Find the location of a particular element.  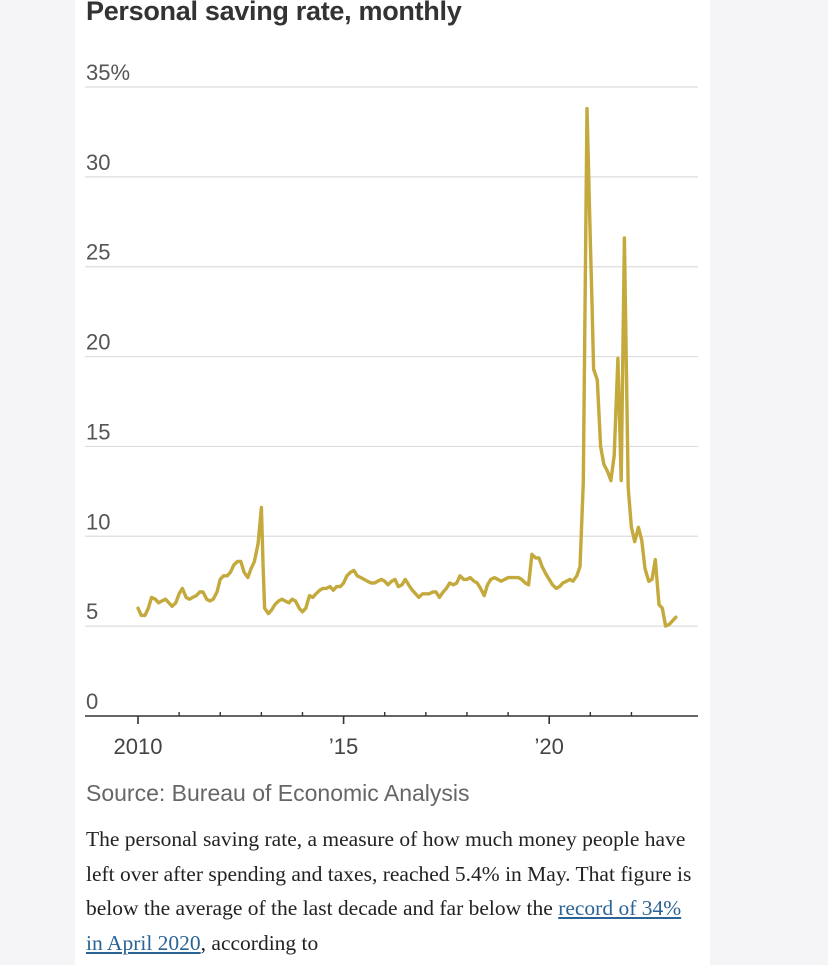

y-tick-label: 25 is located at coordinates (98, 252).